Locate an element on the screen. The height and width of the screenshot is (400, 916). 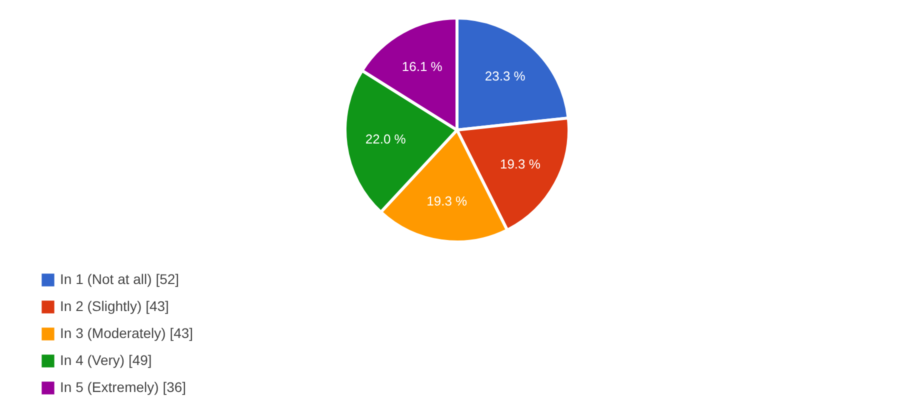
data-label: 23.3 % is located at coordinates (505, 76).